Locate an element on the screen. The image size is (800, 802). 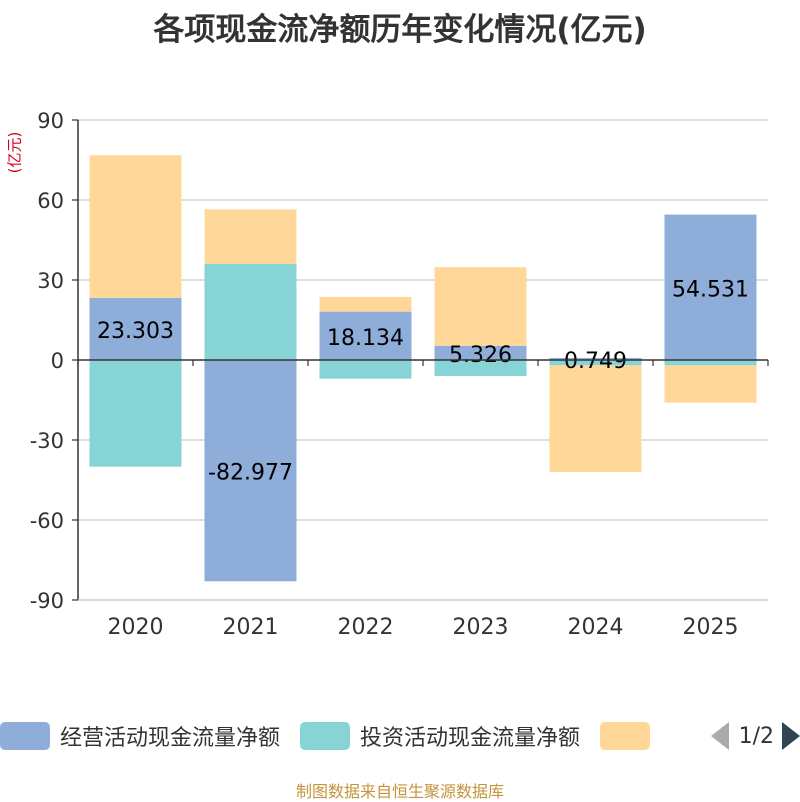
legend-pager: 1/2 is located at coordinates (746, 736).